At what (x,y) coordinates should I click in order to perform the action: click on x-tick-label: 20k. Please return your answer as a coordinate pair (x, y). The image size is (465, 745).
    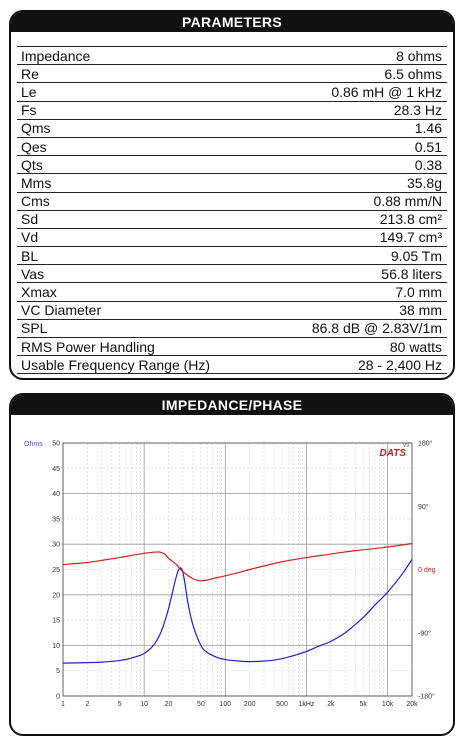
    Looking at the image, I should click on (412, 704).